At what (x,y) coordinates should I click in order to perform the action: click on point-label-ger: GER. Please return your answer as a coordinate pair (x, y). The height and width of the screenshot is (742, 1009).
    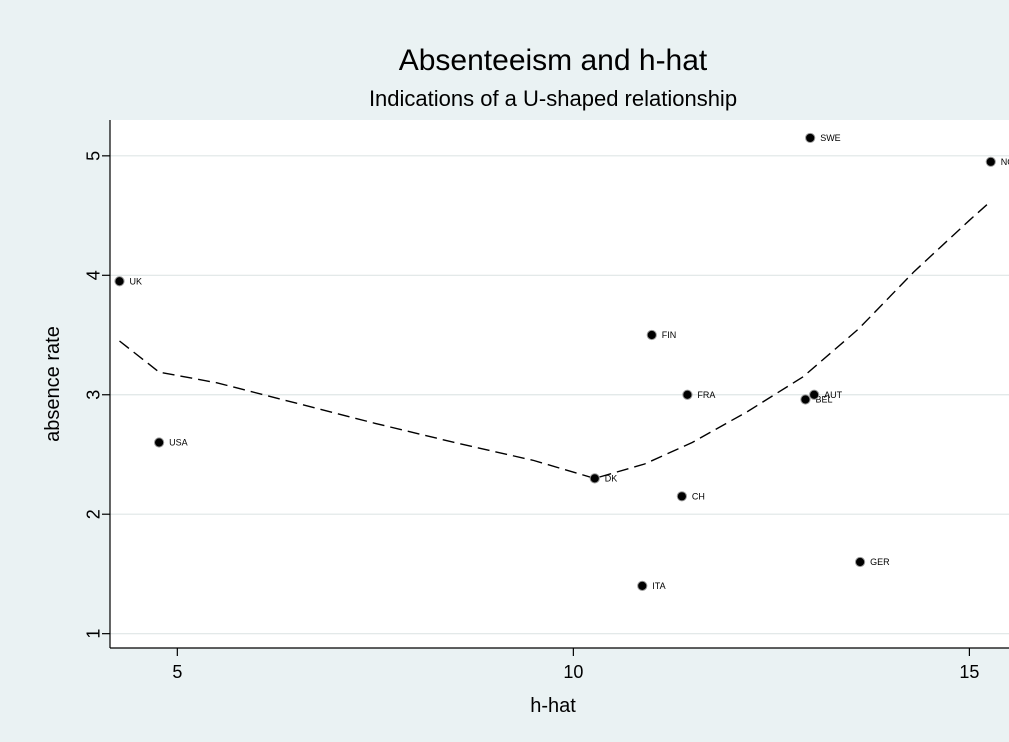
    Looking at the image, I should click on (880, 562).